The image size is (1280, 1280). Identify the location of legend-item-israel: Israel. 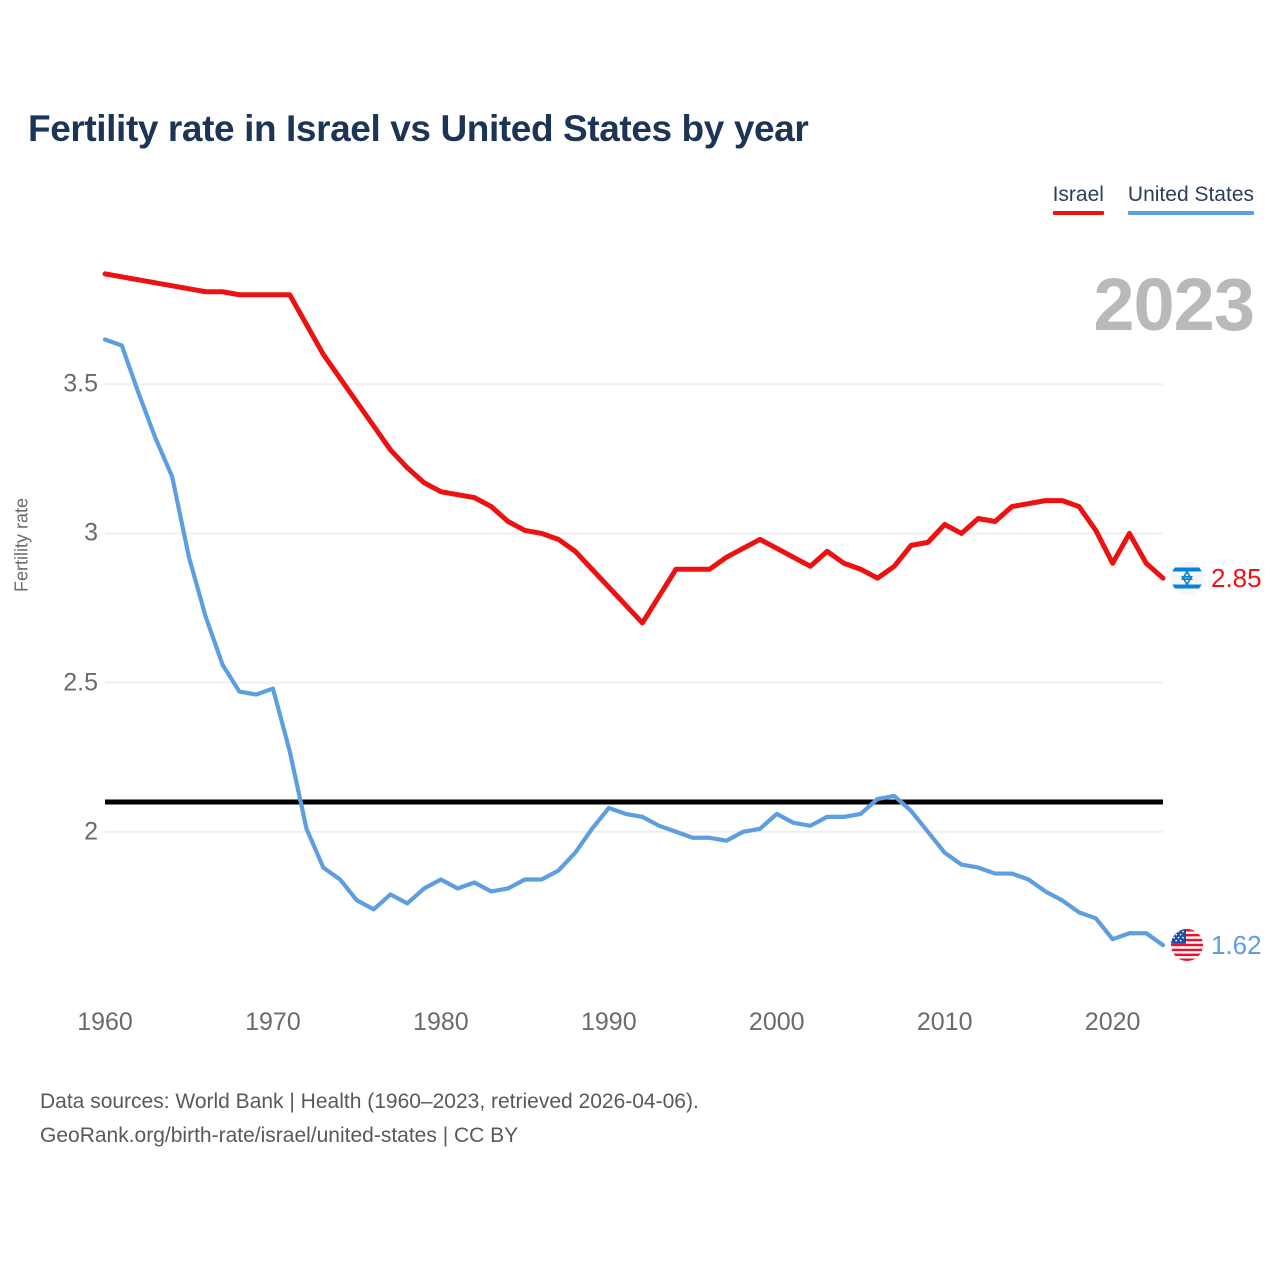
(1078, 199).